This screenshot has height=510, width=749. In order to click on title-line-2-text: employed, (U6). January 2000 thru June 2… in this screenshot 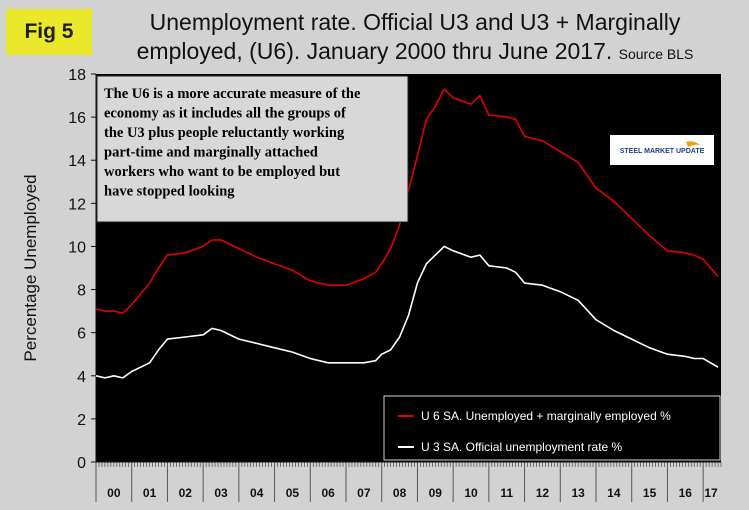, I will do `click(374, 51)`.